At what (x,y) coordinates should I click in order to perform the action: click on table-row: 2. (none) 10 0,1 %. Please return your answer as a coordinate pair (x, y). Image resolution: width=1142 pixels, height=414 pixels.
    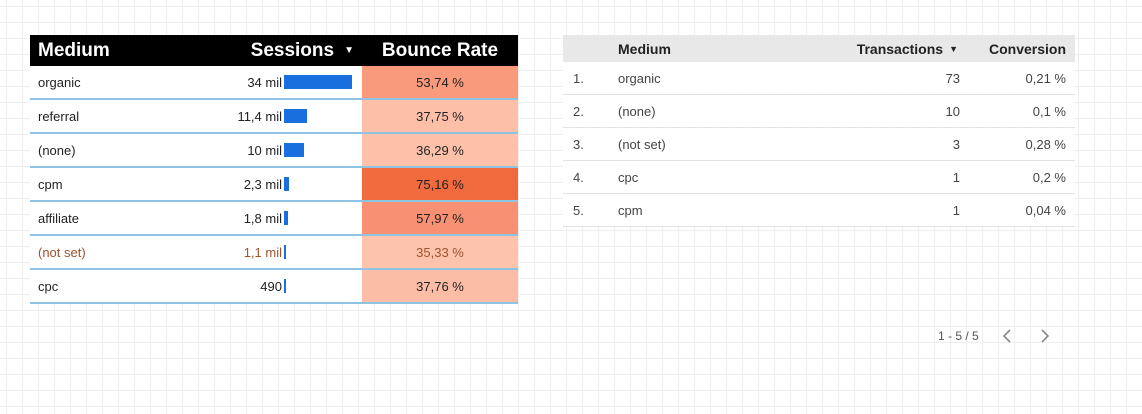
    Looking at the image, I should click on (819, 111).